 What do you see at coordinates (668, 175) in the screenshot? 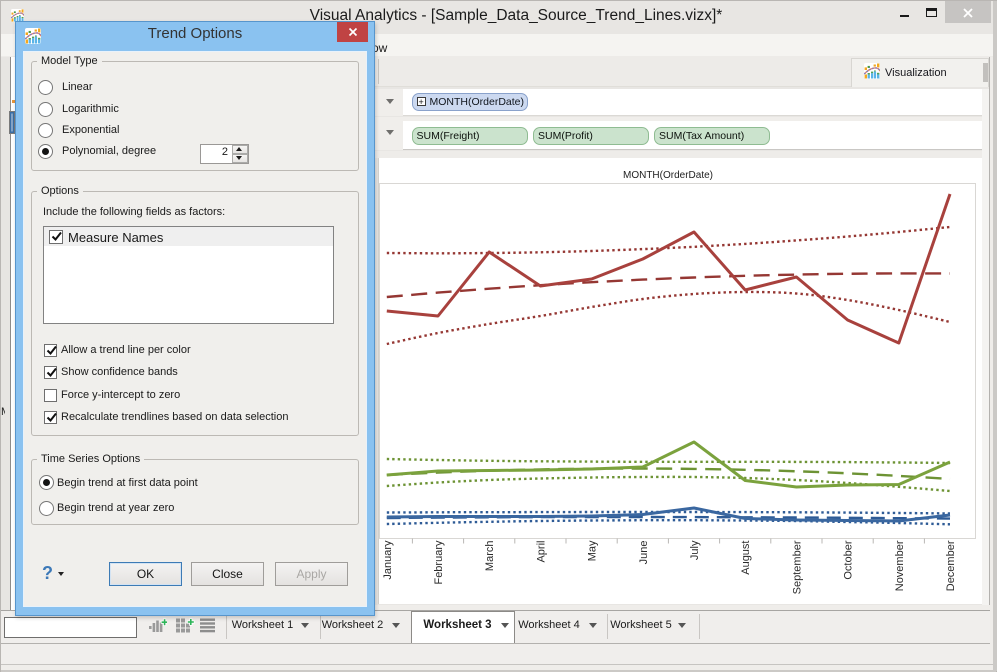
I see `svg-text: MONTH(OrderDate)` at bounding box center [668, 175].